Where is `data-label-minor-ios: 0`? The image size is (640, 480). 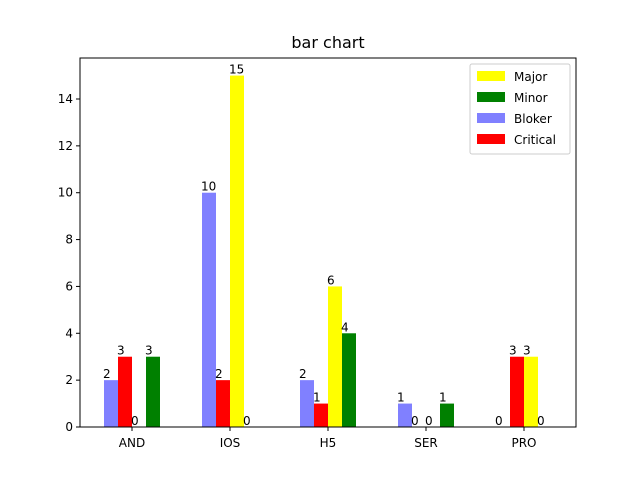
data-label-minor-ios: 0 is located at coordinates (247, 421).